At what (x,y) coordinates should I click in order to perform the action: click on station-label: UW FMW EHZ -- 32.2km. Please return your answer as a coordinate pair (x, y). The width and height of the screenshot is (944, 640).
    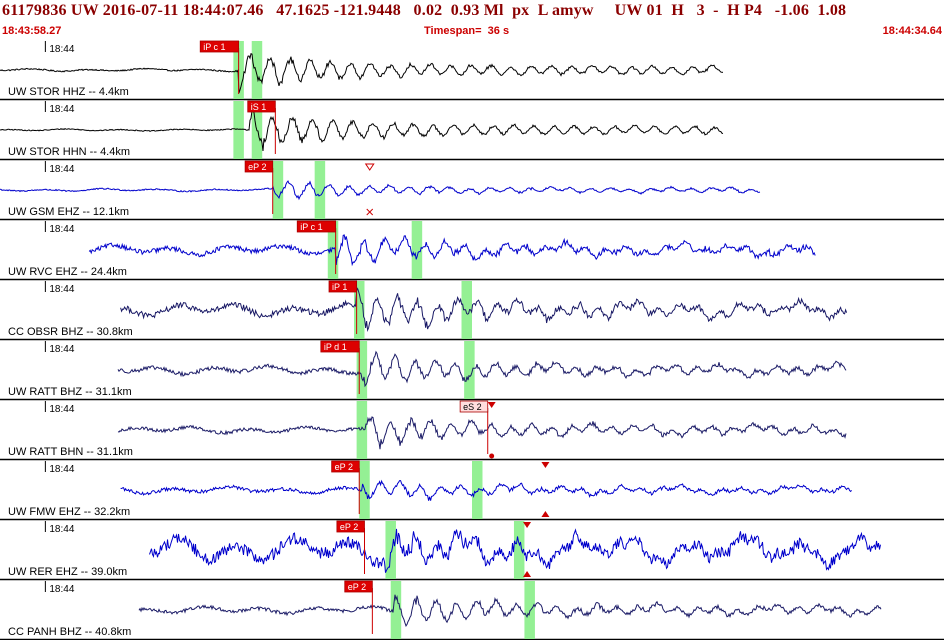
    Looking at the image, I should click on (69, 512).